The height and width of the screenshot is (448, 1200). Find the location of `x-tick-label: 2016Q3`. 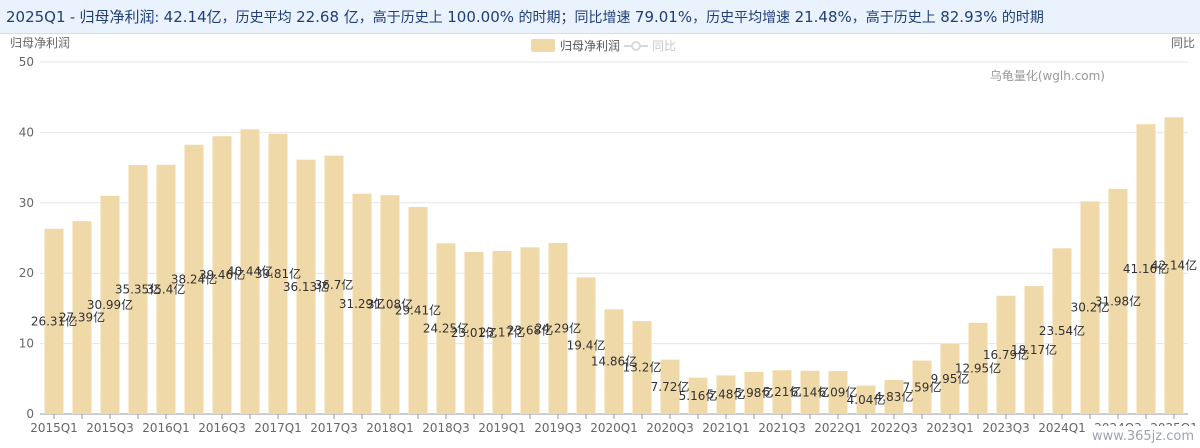

x-tick-label: 2016Q3 is located at coordinates (222, 428).